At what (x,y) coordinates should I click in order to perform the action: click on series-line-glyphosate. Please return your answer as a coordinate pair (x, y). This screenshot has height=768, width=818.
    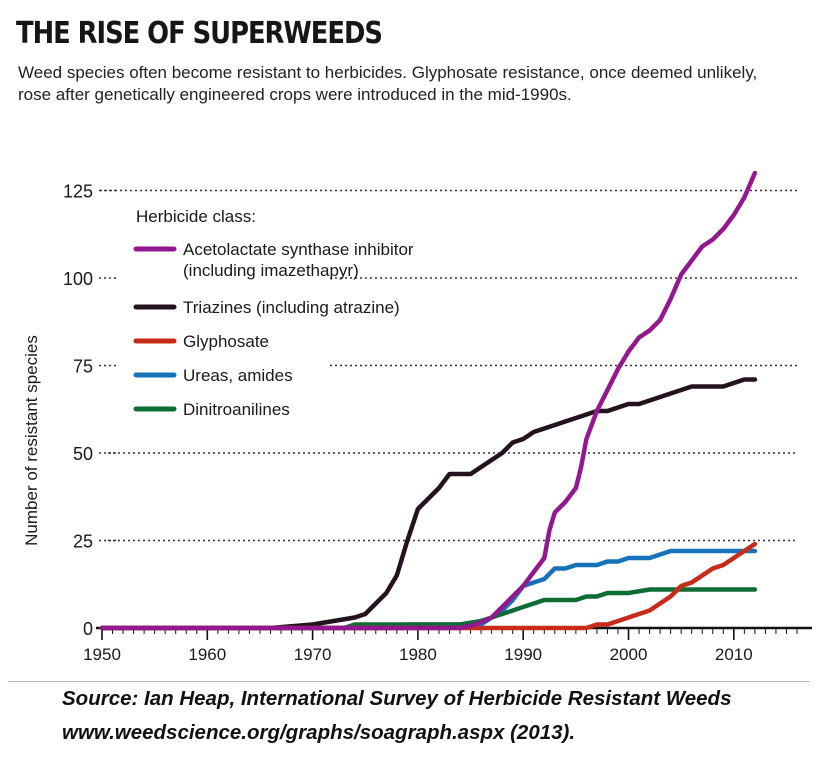
    Looking at the image, I should click on (428, 586).